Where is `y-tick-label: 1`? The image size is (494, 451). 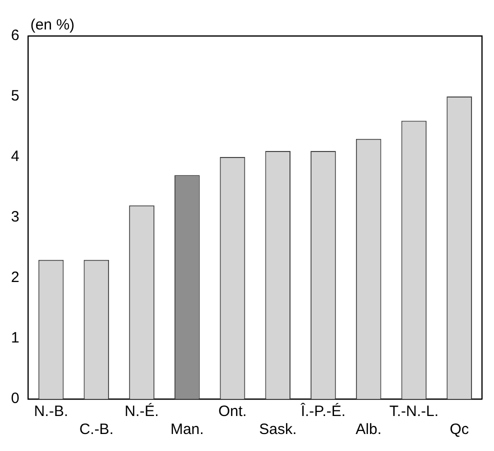
y-tick-label: 1 is located at coordinates (15, 338).